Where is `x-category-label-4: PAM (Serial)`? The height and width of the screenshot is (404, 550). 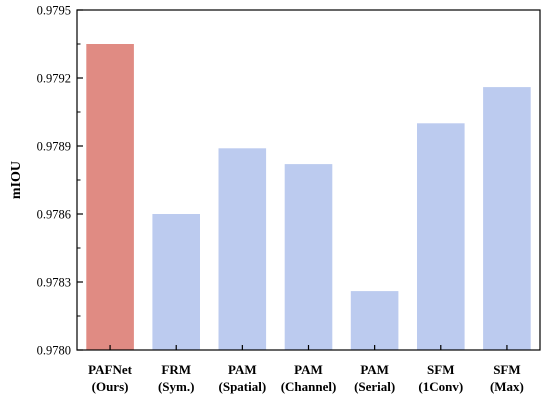 x-category-label-4: PAM (Serial) is located at coordinates (374, 378).